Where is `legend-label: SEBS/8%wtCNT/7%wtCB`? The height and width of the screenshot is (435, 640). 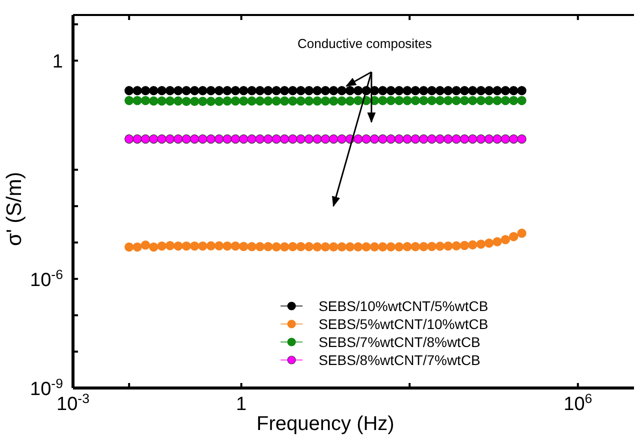 legend-label: SEBS/8%wtCNT/7%wtCB is located at coordinates (399, 360).